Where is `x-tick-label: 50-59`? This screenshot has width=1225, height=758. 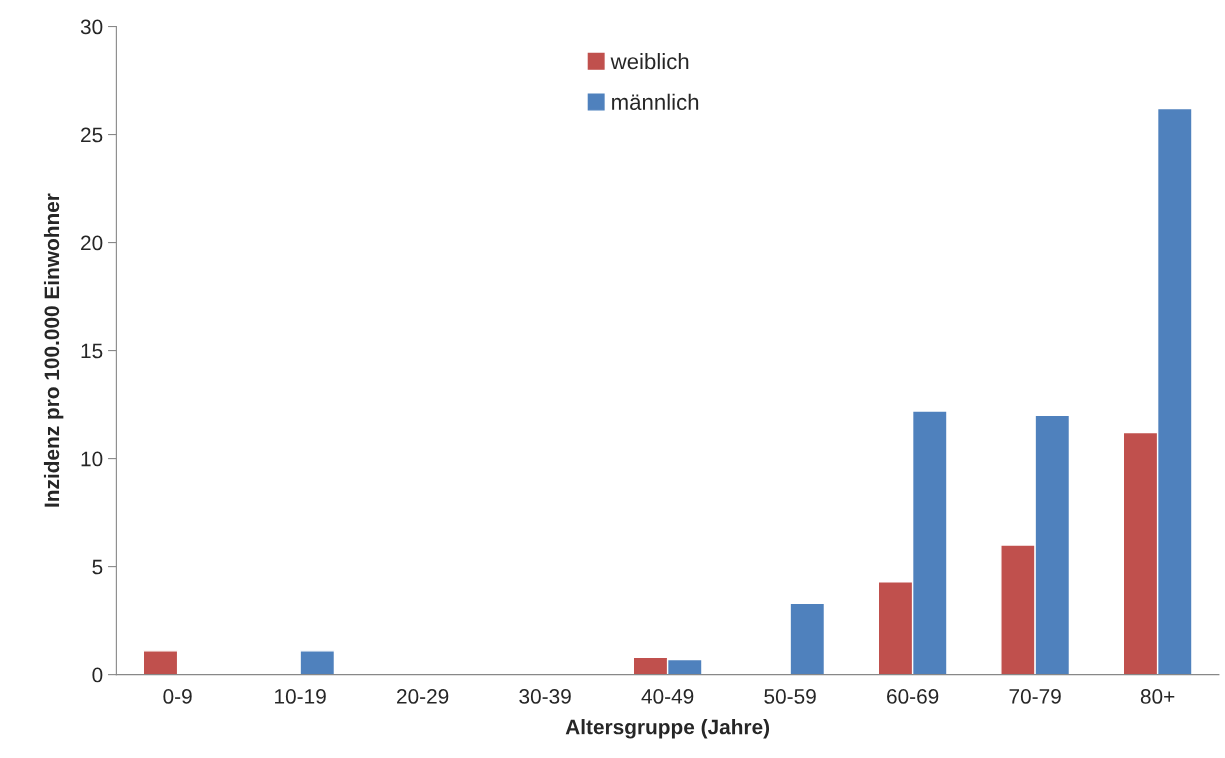 x-tick-label: 50-59 is located at coordinates (790, 696).